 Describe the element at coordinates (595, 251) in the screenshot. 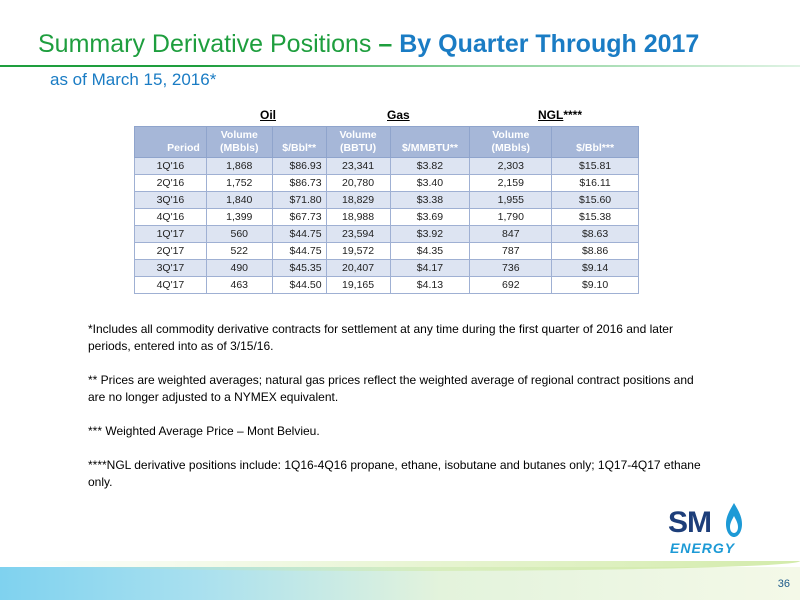

I see `cell-ngl-price: $8.86` at that location.